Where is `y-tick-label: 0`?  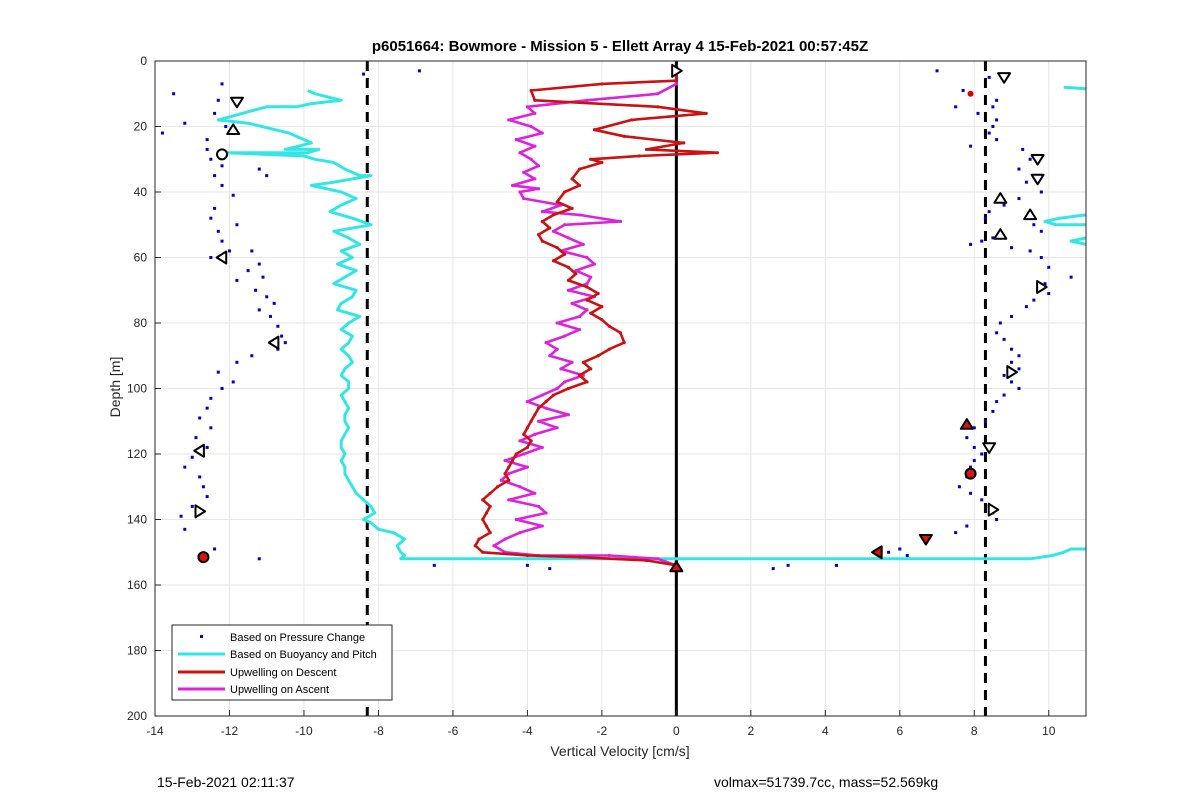 y-tick-label: 0 is located at coordinates (143, 61).